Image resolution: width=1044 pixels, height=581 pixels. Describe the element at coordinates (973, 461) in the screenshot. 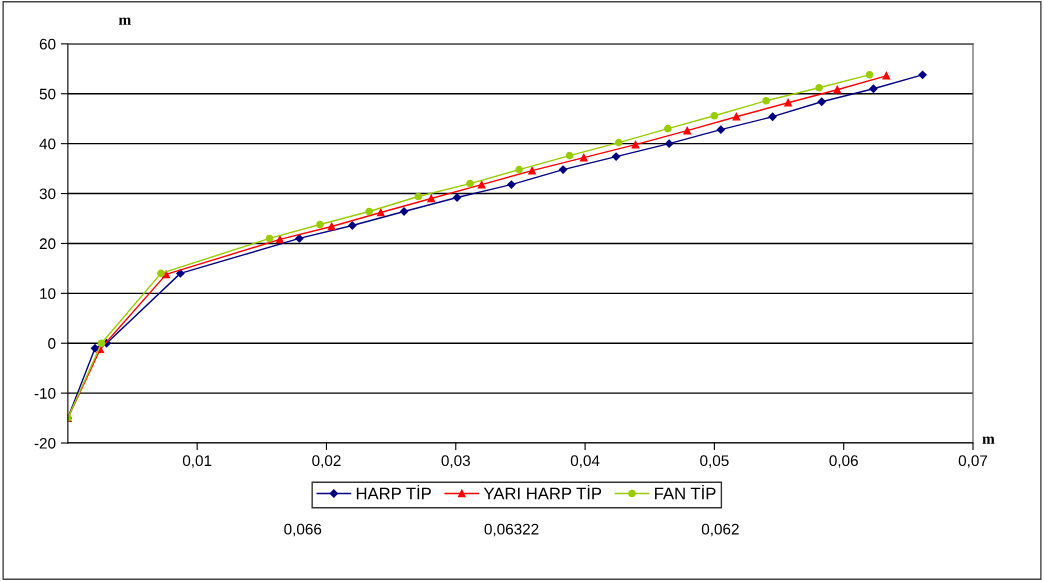

I see `x-tick-label: 0,07` at that location.